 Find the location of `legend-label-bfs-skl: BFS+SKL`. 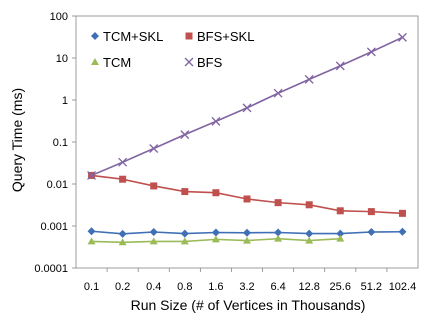

legend-label-bfs-skl: BFS+SKL is located at coordinates (225, 36).